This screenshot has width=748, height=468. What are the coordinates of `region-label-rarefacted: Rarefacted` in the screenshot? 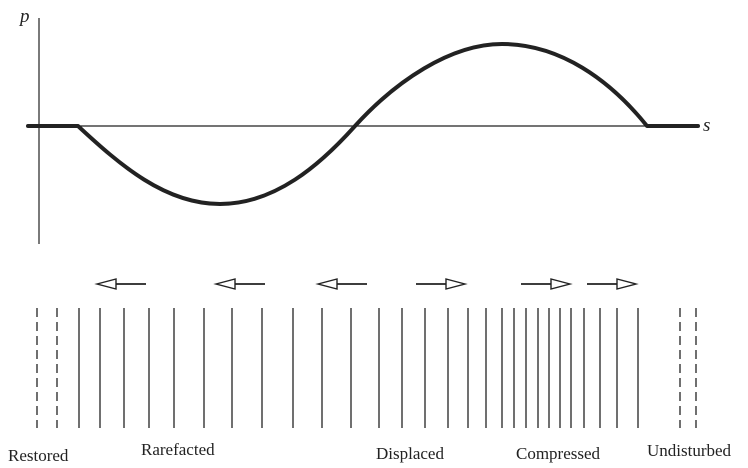 It's located at (178, 449).